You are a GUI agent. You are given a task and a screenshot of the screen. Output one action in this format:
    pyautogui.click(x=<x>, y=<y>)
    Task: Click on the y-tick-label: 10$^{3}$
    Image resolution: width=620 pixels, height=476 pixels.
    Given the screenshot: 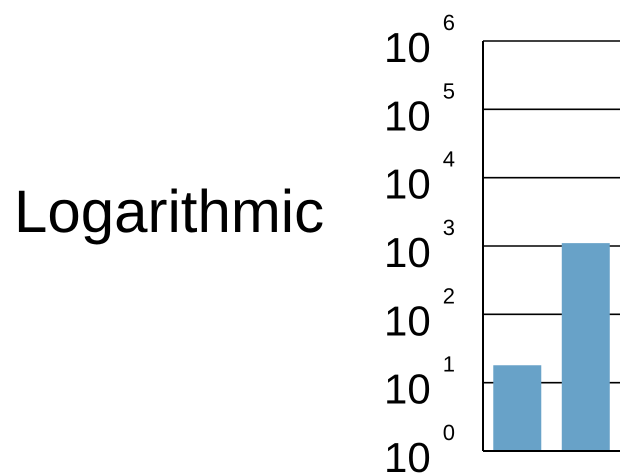 What is the action you would take?
    pyautogui.click(x=419, y=245)
    